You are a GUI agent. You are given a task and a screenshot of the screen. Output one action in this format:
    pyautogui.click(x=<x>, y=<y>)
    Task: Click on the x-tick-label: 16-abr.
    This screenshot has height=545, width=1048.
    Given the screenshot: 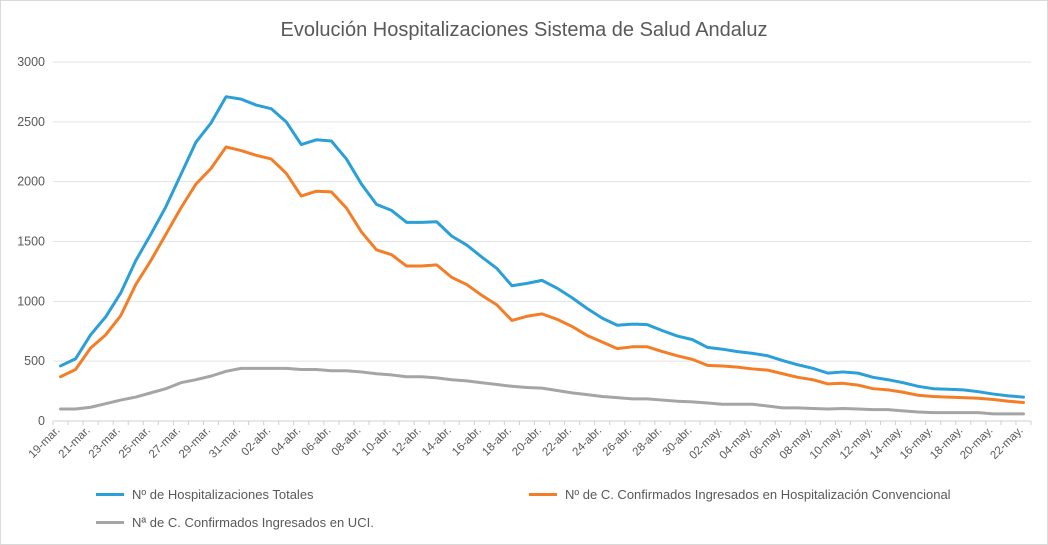 What is the action you would take?
    pyautogui.click(x=467, y=442)
    